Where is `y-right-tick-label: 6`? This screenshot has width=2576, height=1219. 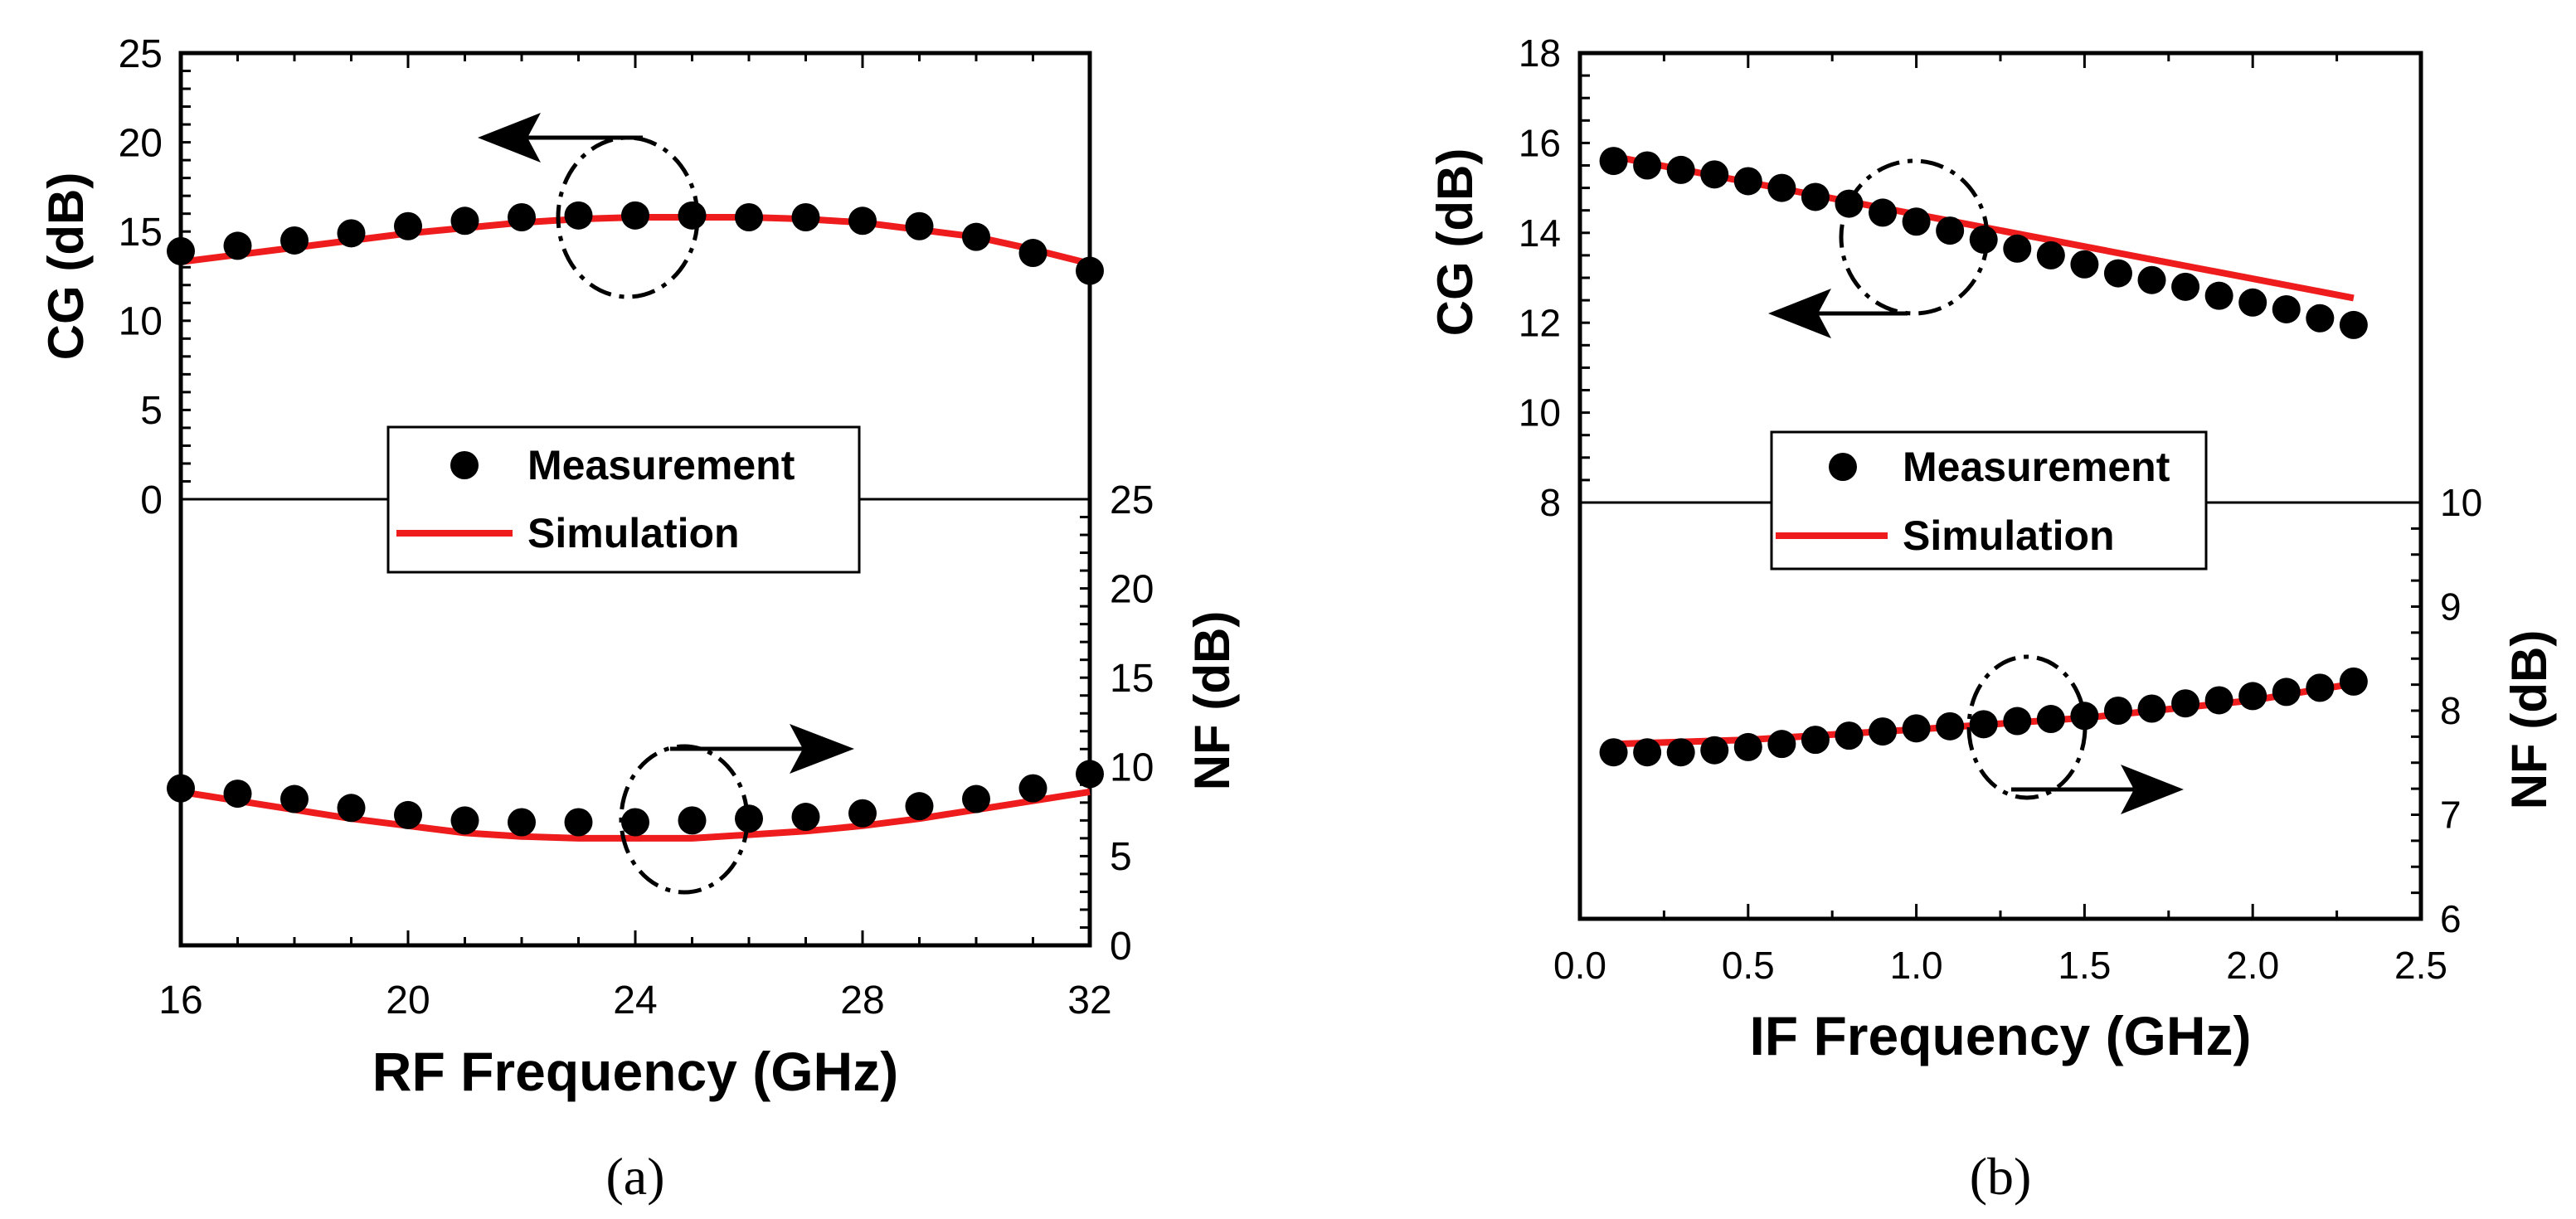
y-right-tick-label: 6 is located at coordinates (2451, 918).